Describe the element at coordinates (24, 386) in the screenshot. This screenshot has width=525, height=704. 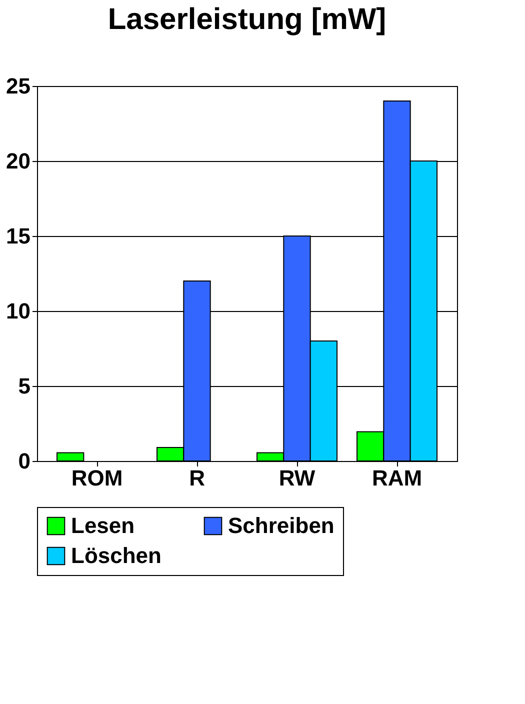
I see `y-tick-label: 5` at that location.